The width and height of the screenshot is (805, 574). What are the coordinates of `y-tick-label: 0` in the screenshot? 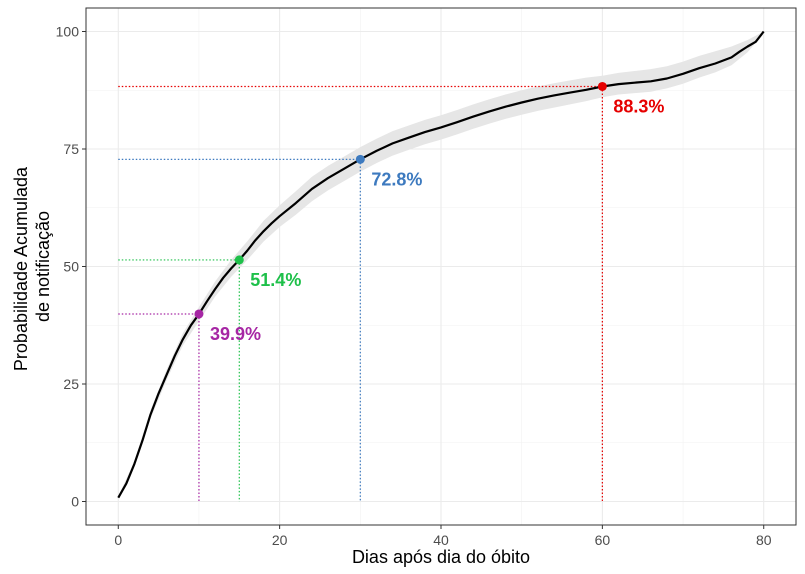 It's located at (75, 502).